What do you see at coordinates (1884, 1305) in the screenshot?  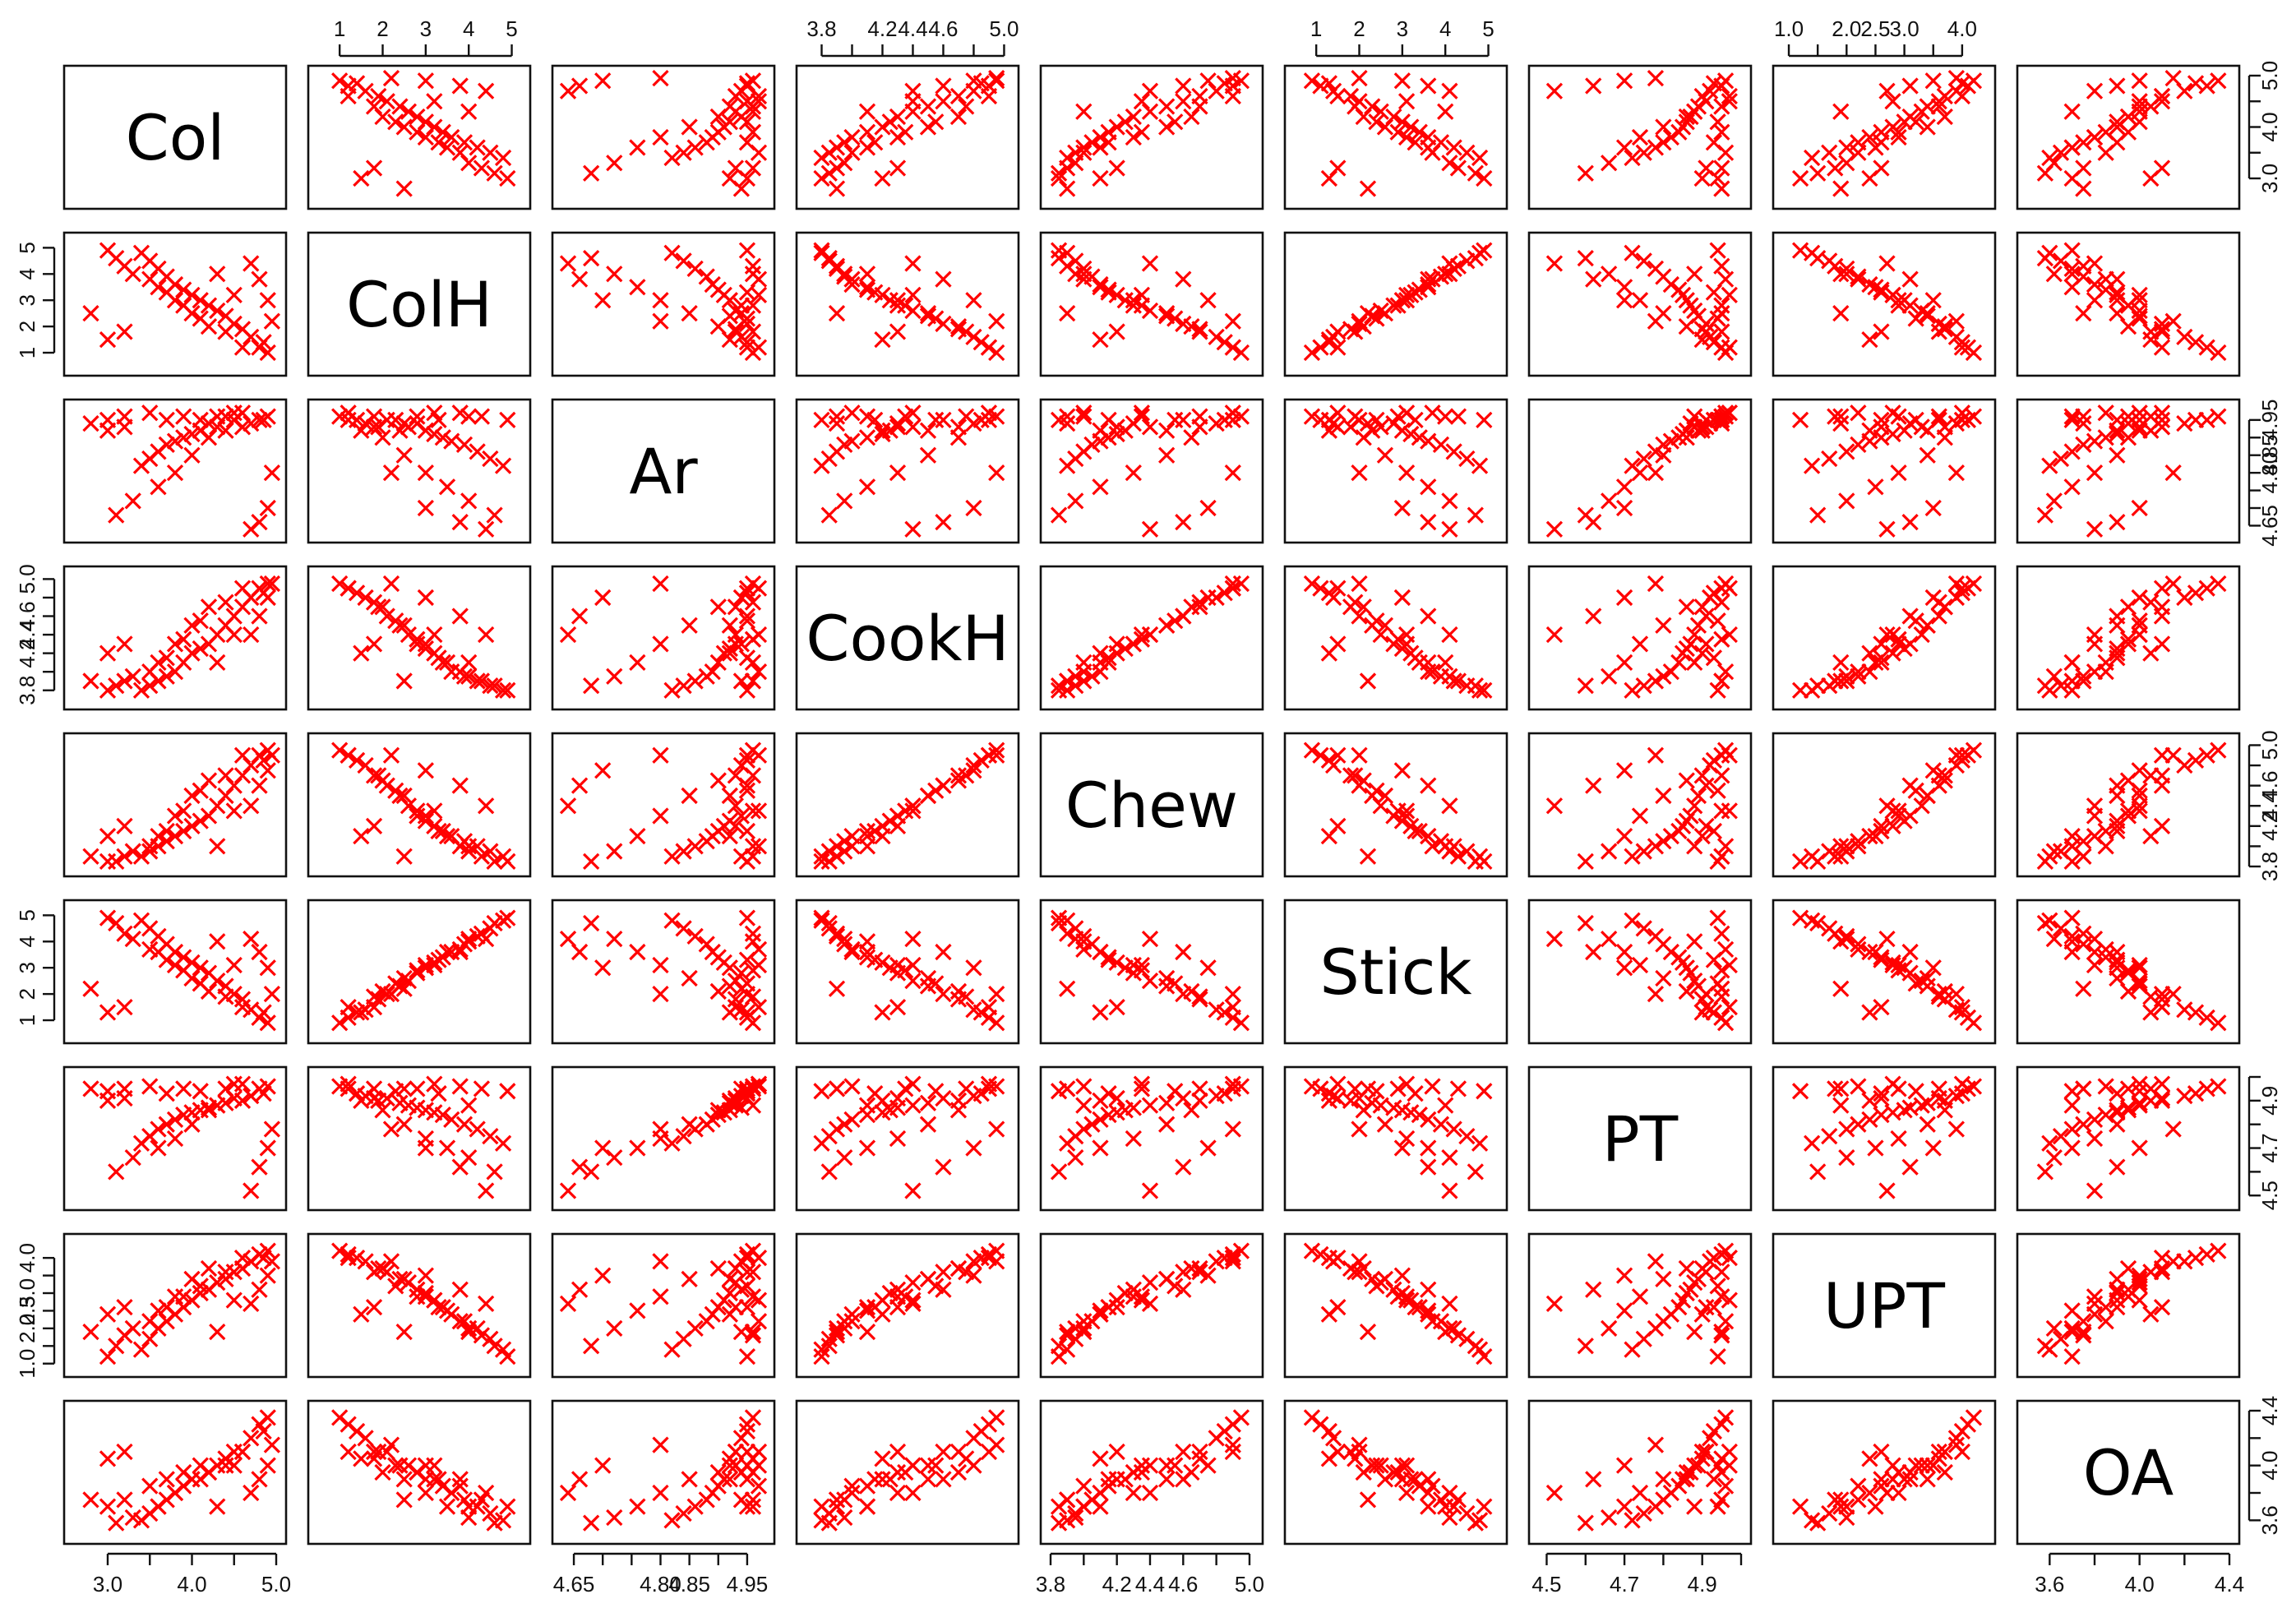 I see `variable-label-UPT: UPT` at bounding box center [1884, 1305].